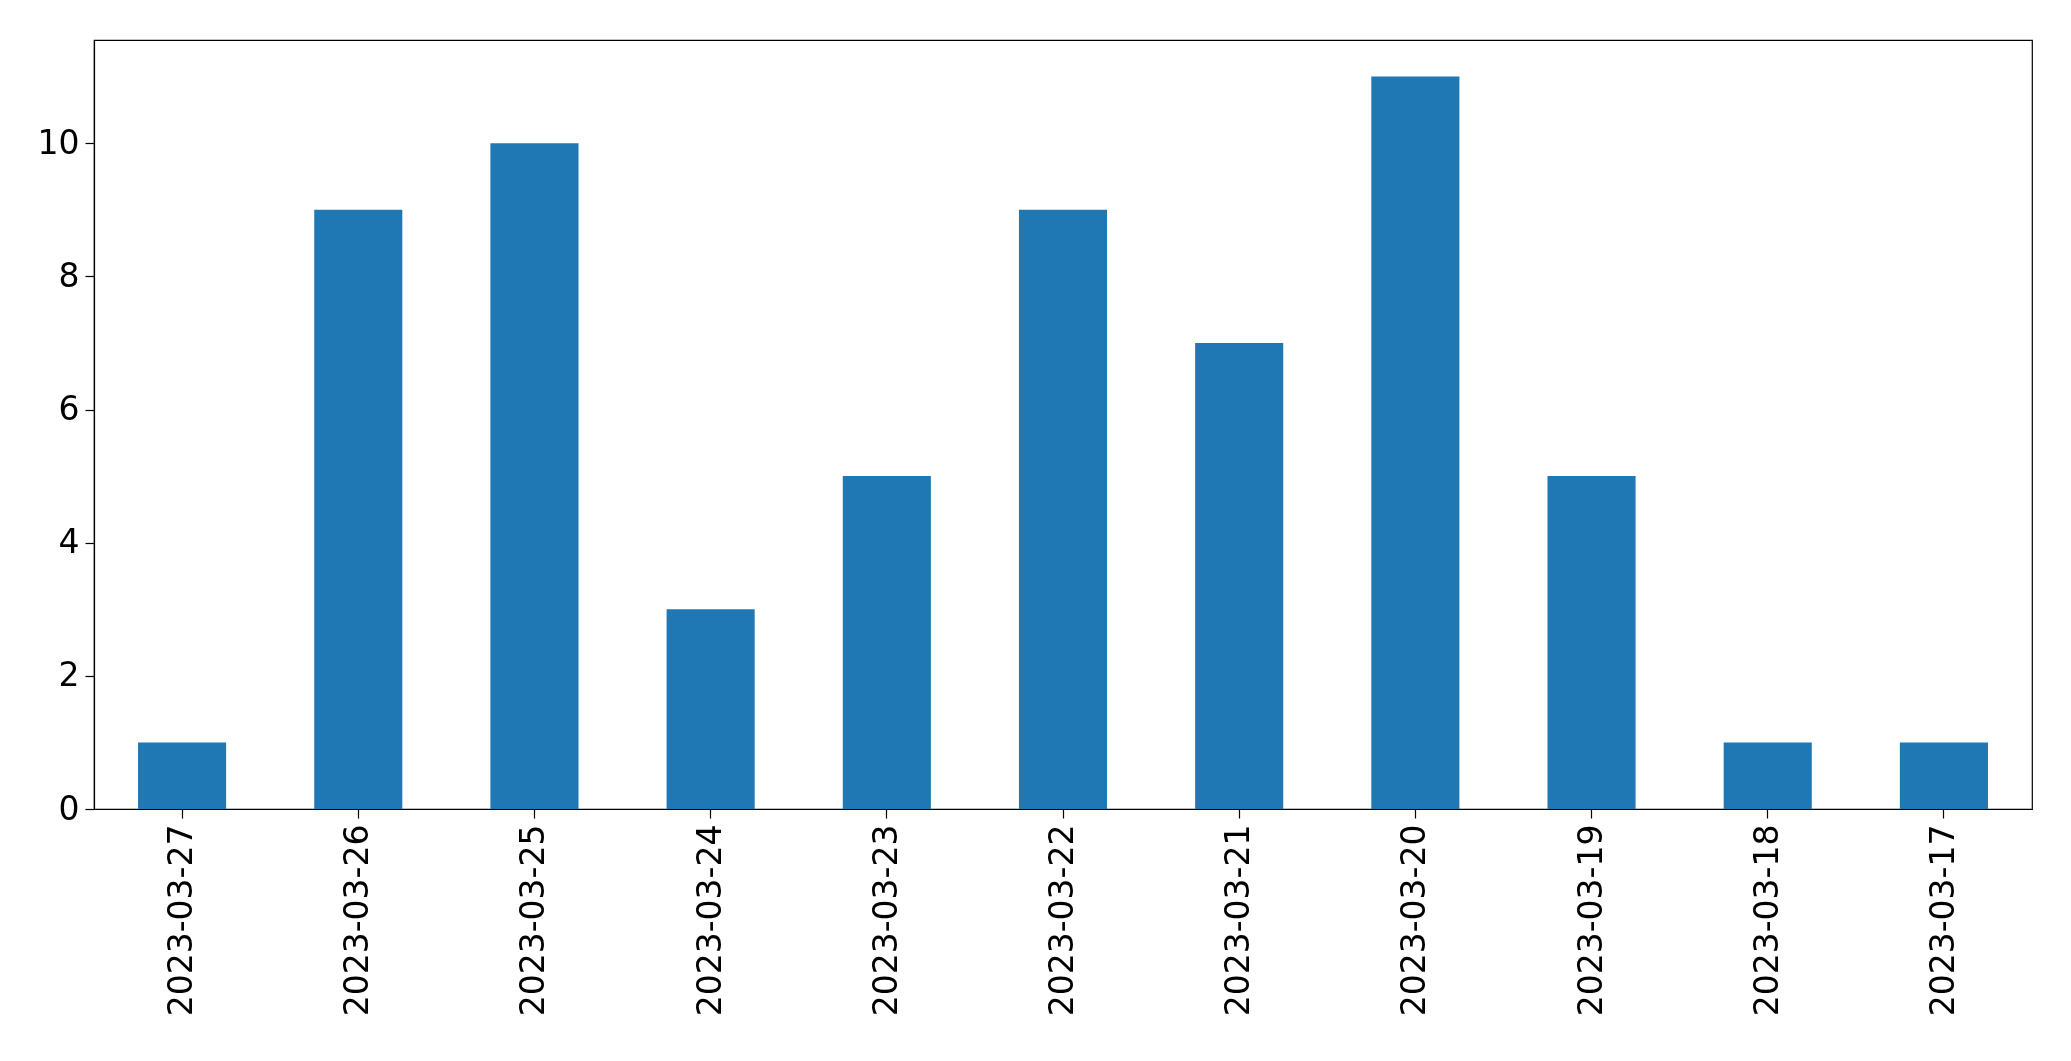 Image resolution: width=2071 pixels, height=1061 pixels. I want to click on y-tick-label: 10, so click(58, 142).